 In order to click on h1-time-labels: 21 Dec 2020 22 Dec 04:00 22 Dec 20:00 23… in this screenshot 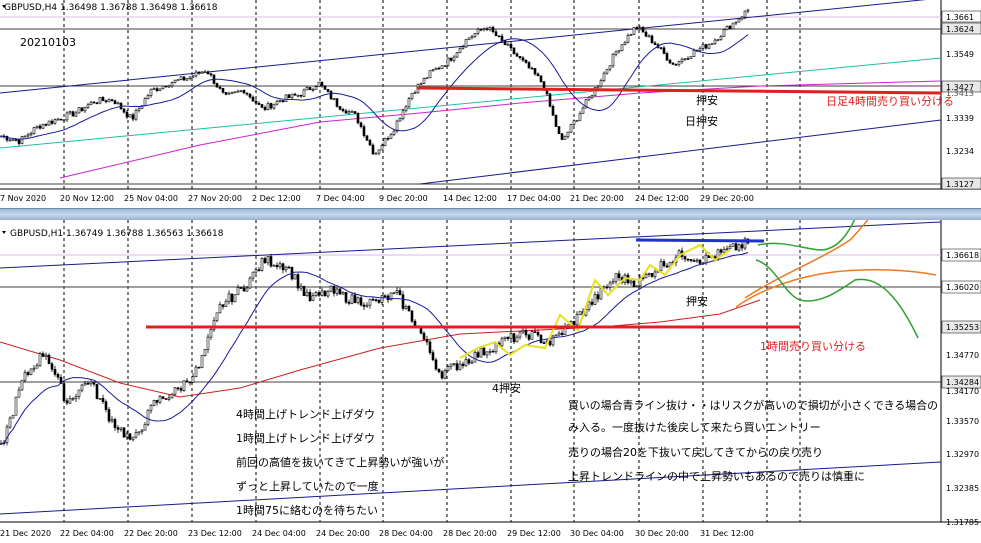, I will do `click(377, 533)`.